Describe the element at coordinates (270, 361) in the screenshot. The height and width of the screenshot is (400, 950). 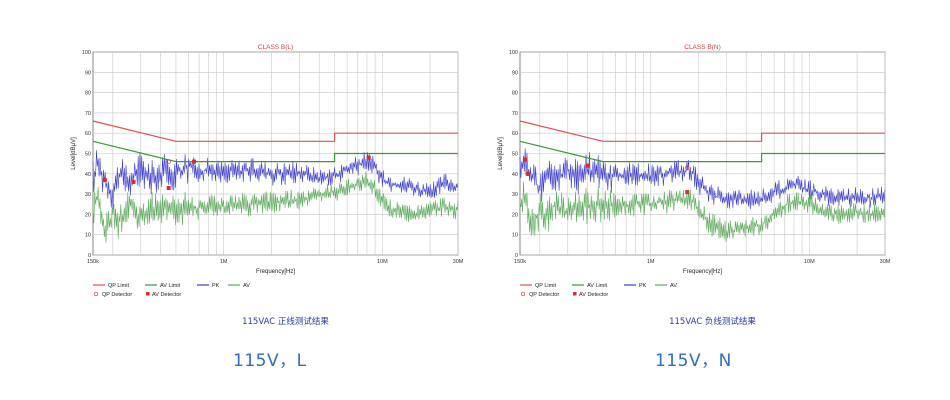
I see `bottom-caption-left: 115V，L` at that location.